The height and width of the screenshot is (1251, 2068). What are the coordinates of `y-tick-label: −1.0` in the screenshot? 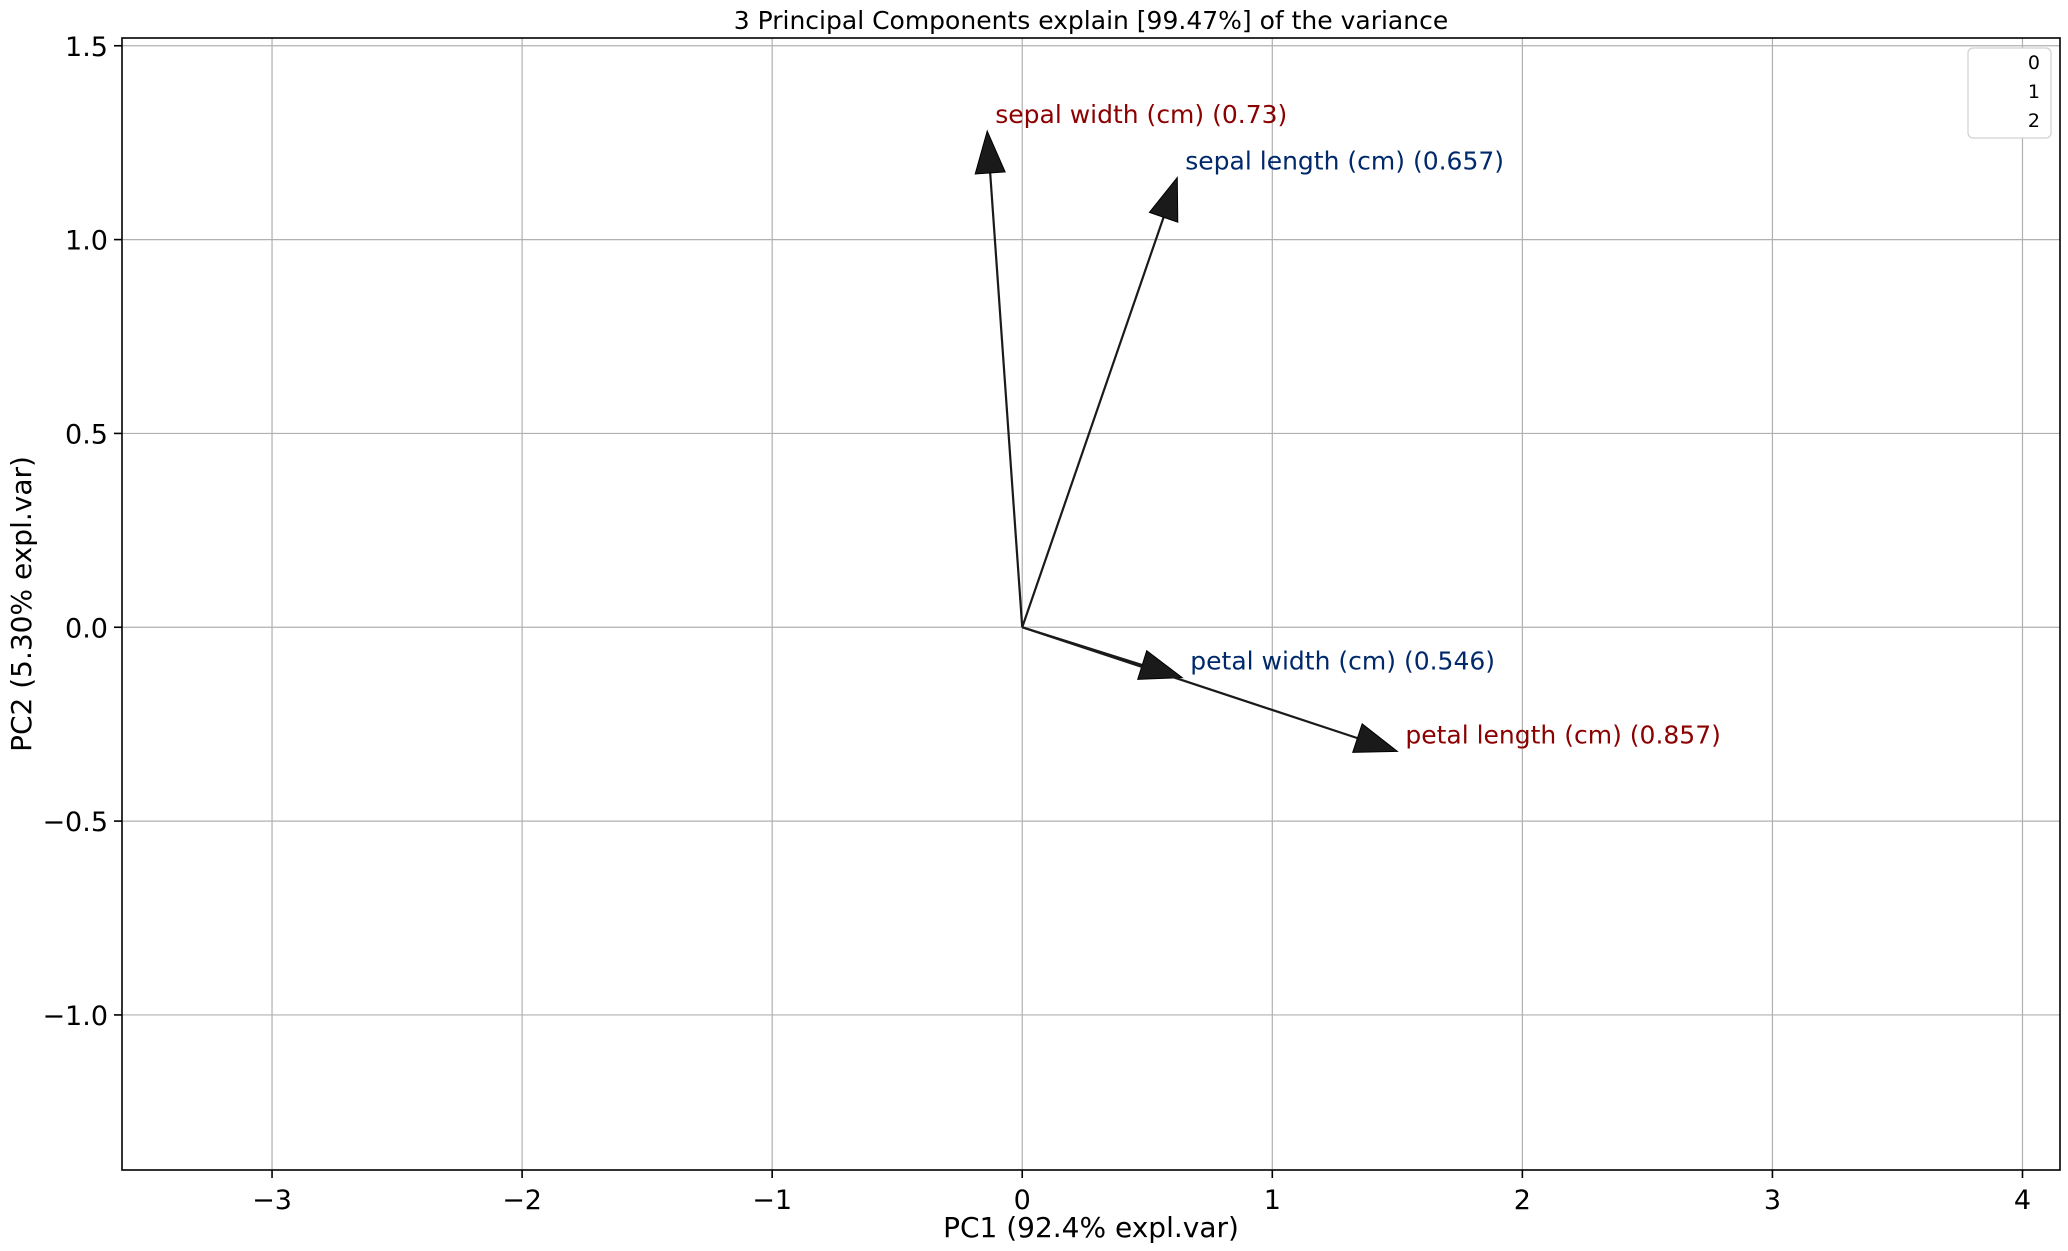 It's located at (75, 1016).